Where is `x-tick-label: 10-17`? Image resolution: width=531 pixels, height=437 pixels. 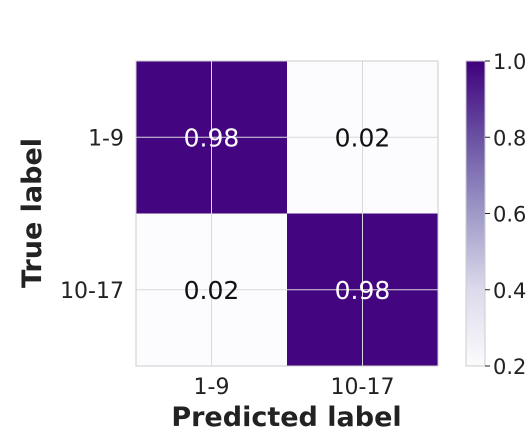
x-tick-label: 10-17 is located at coordinates (363, 387).